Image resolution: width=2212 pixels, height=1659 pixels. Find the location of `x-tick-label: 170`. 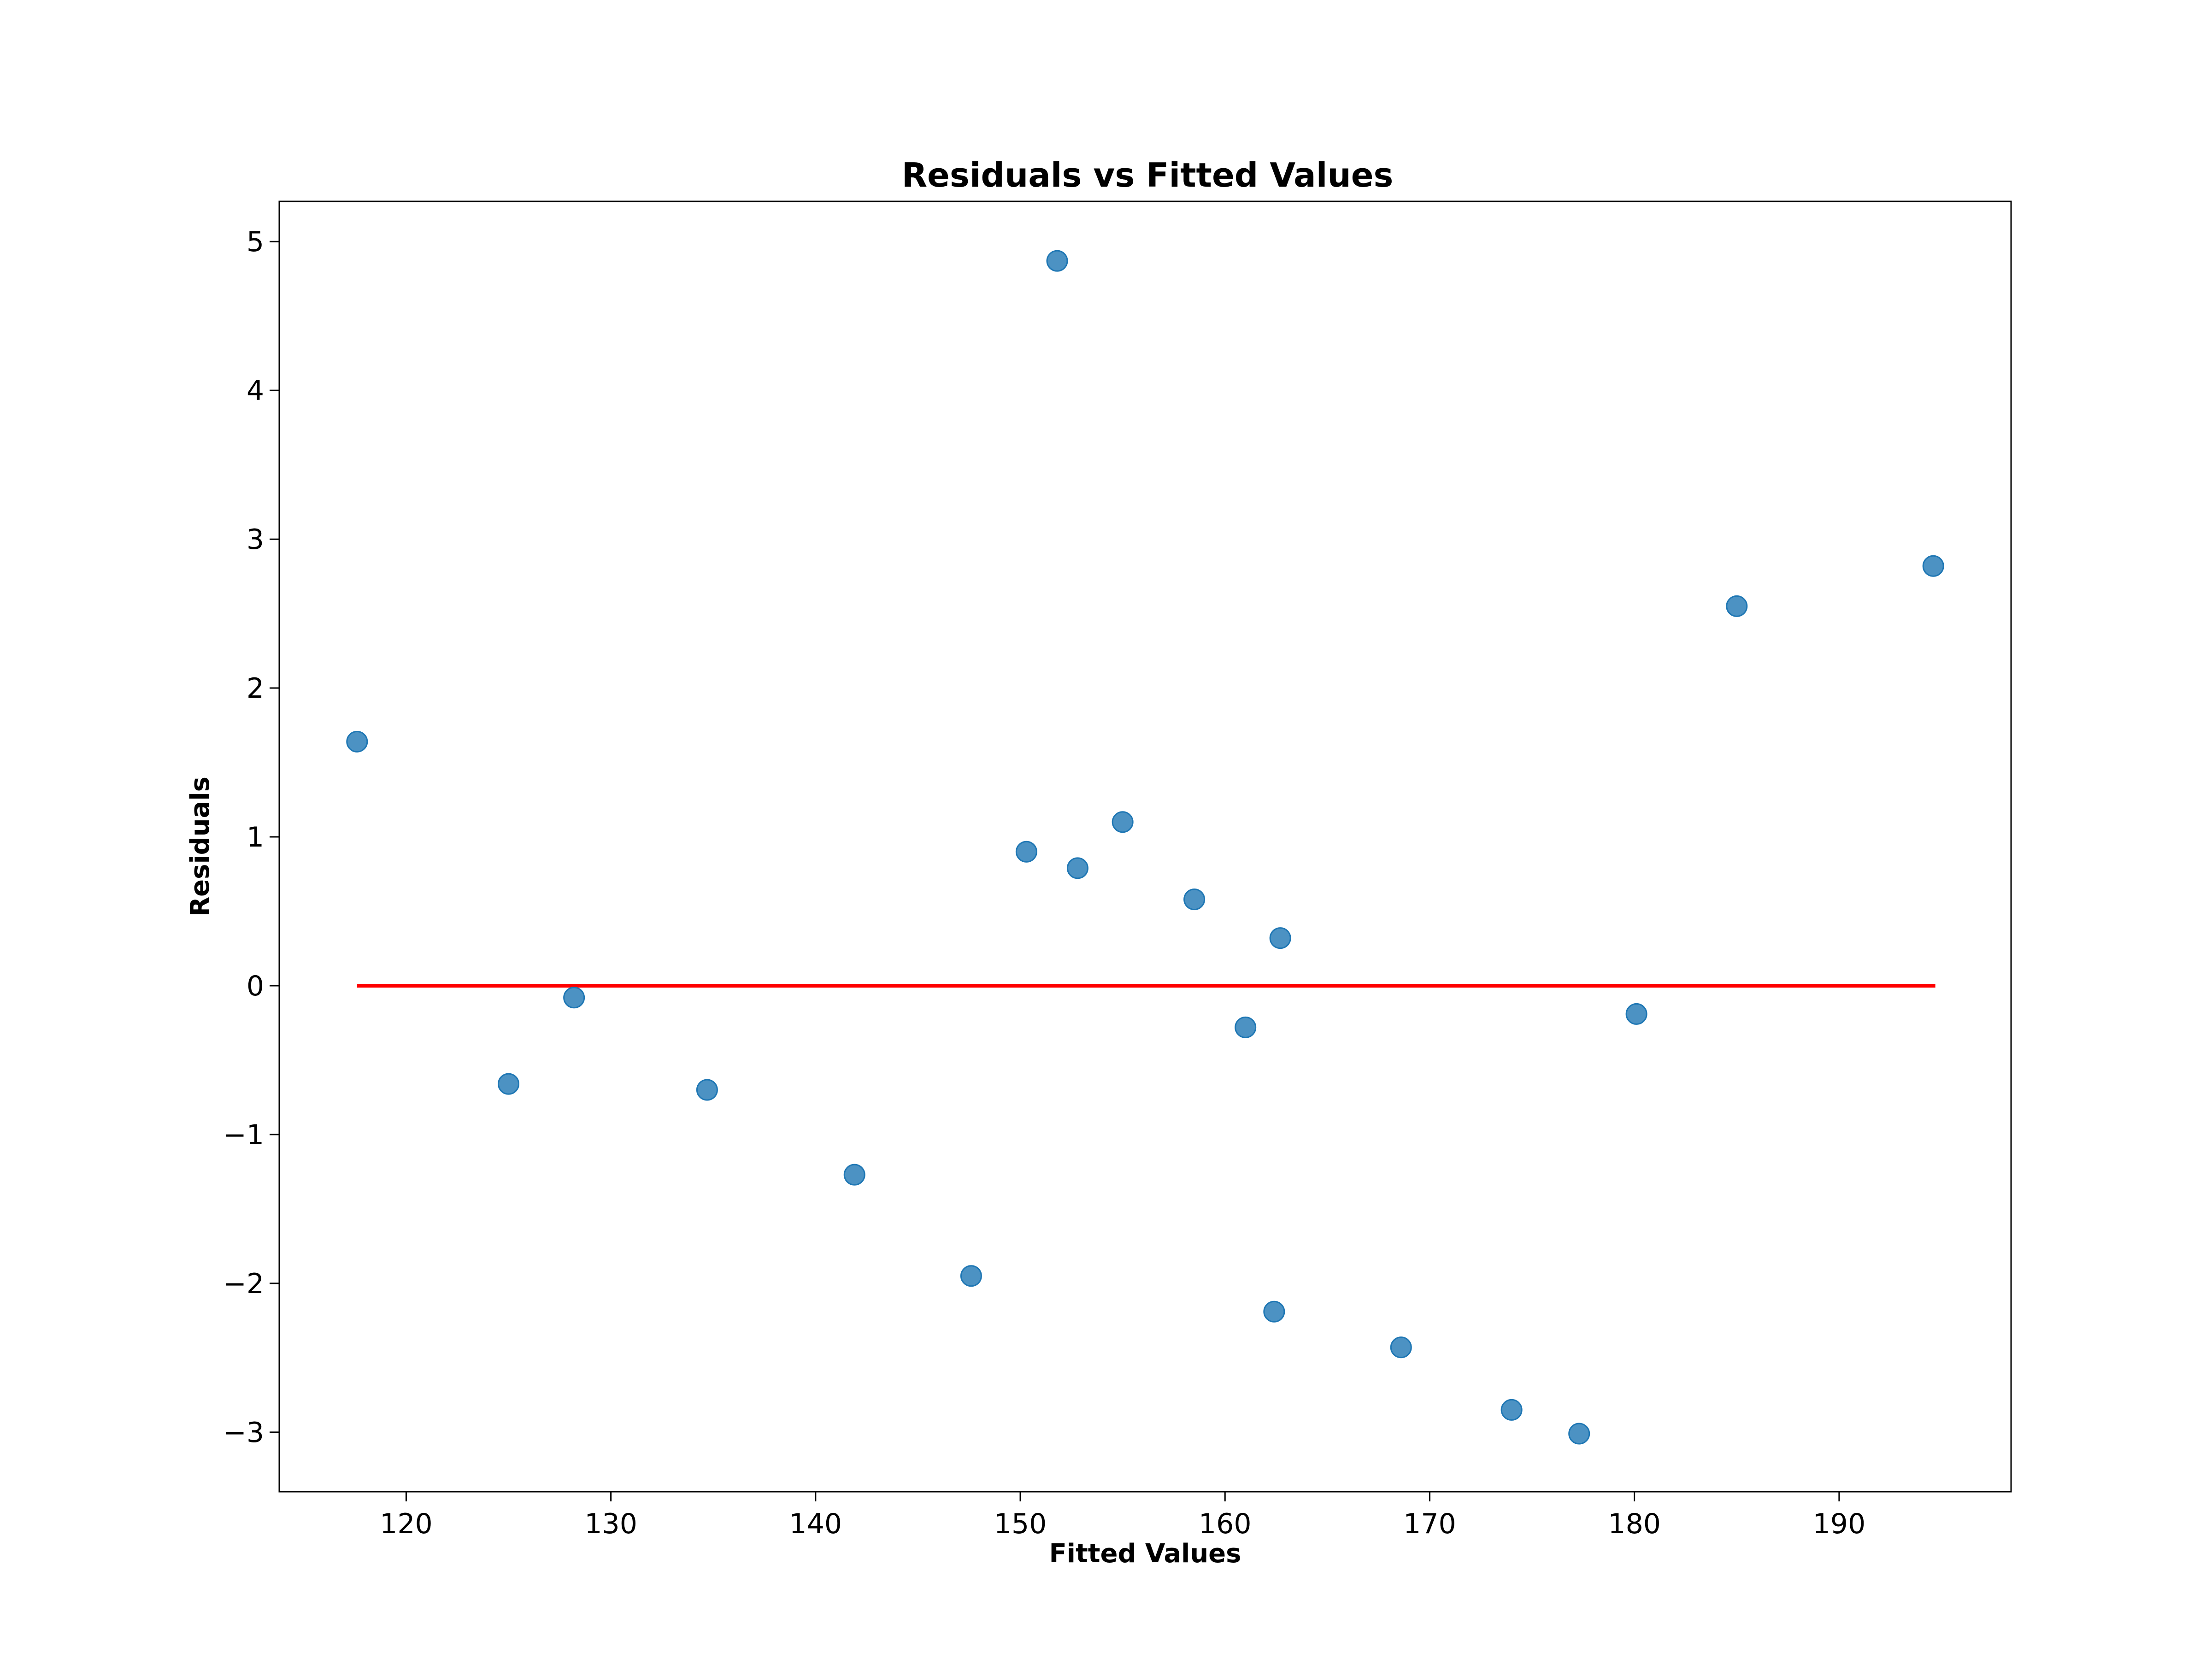

x-tick-label: 170 is located at coordinates (1429, 1524).